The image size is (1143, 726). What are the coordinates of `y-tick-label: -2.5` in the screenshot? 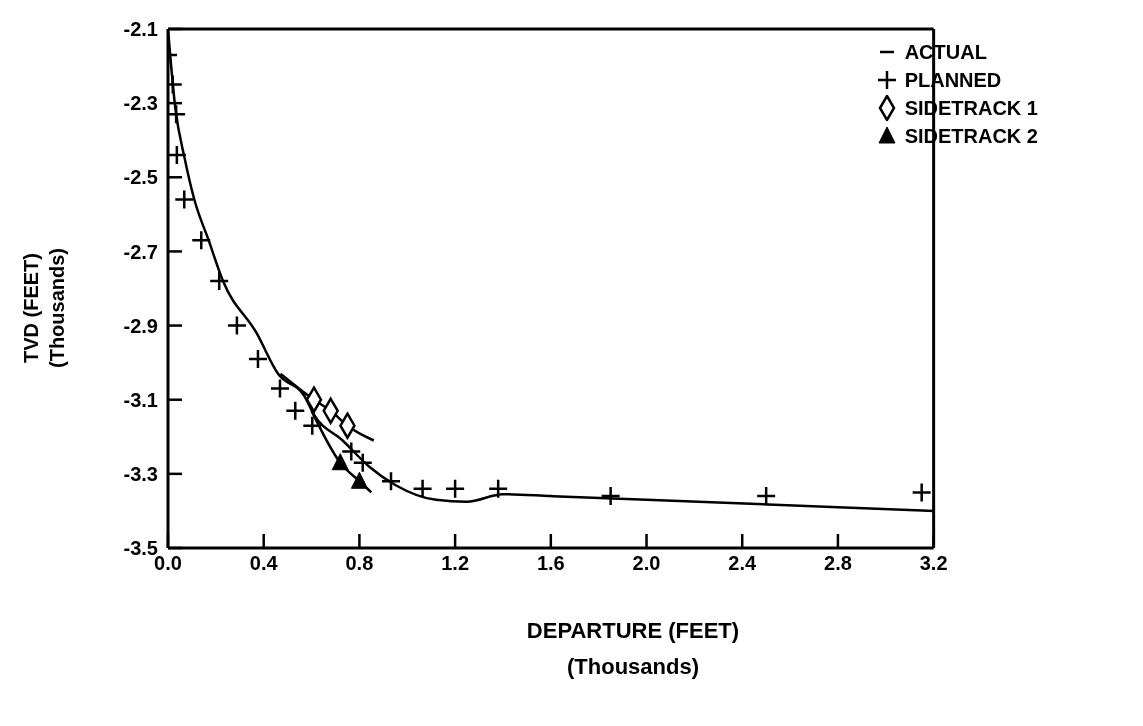 It's located at (140, 177).